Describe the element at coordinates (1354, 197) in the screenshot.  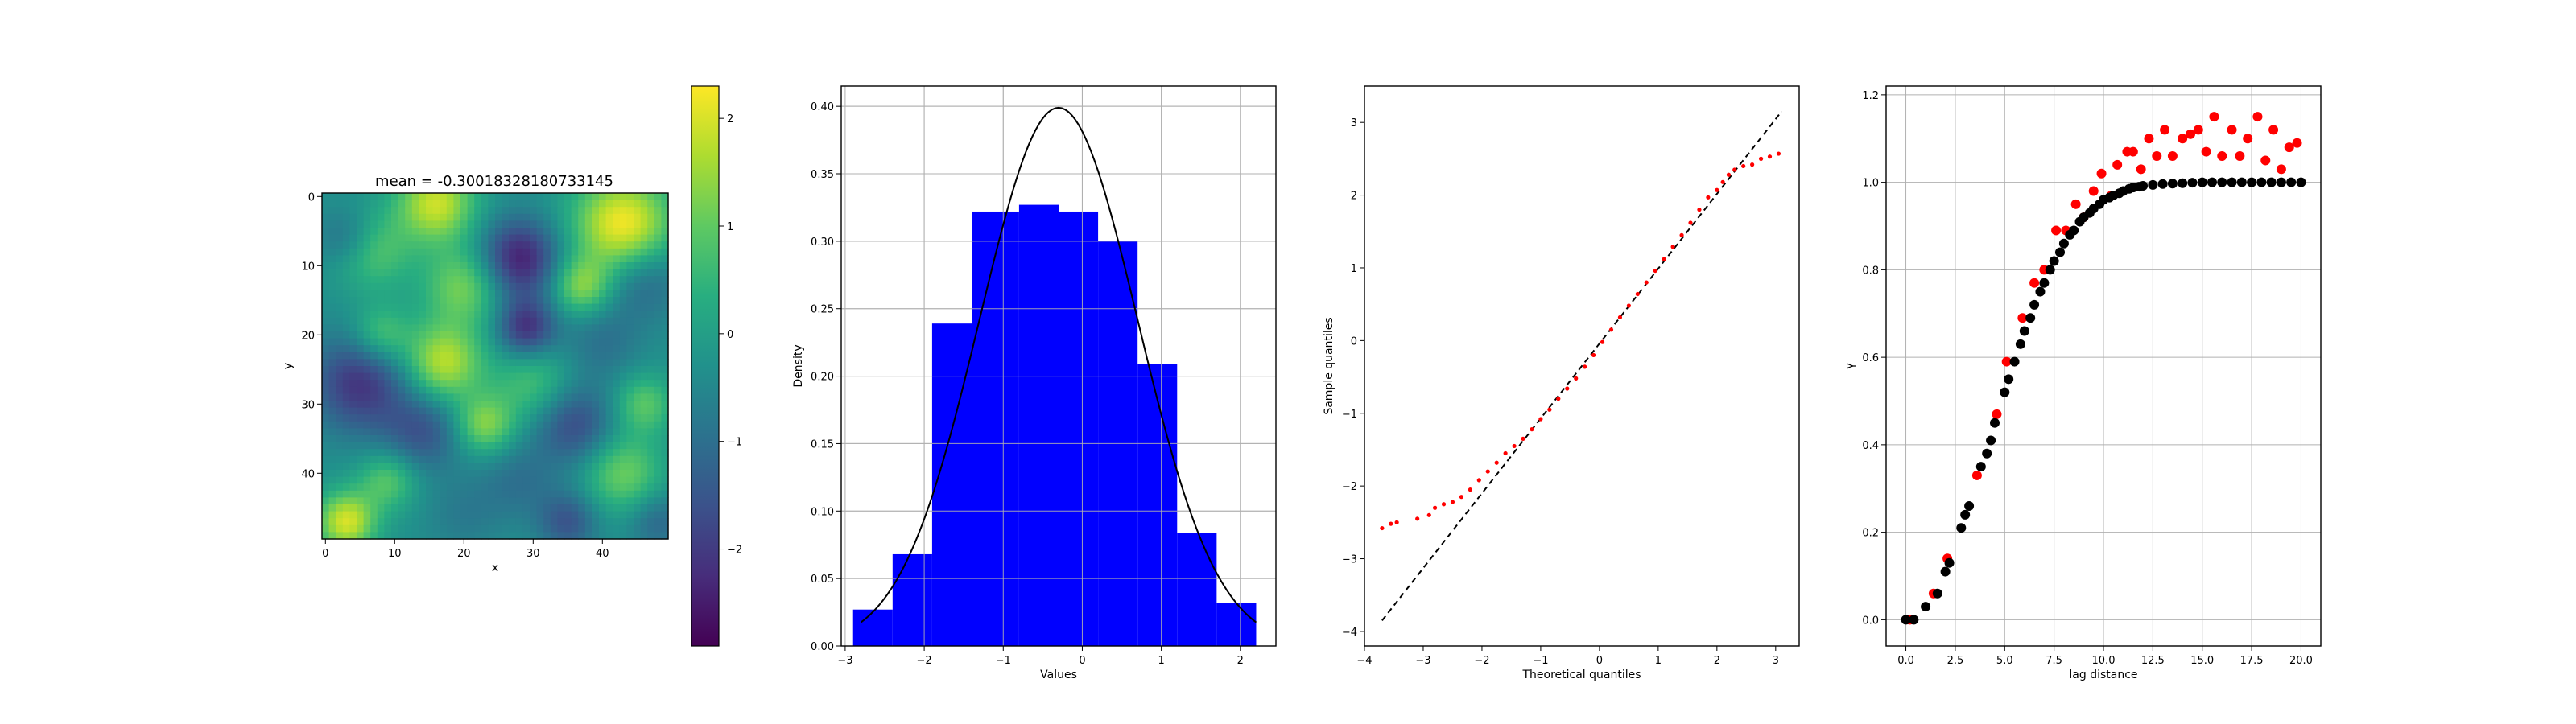
I see `qq-y-tick-label: 2` at that location.